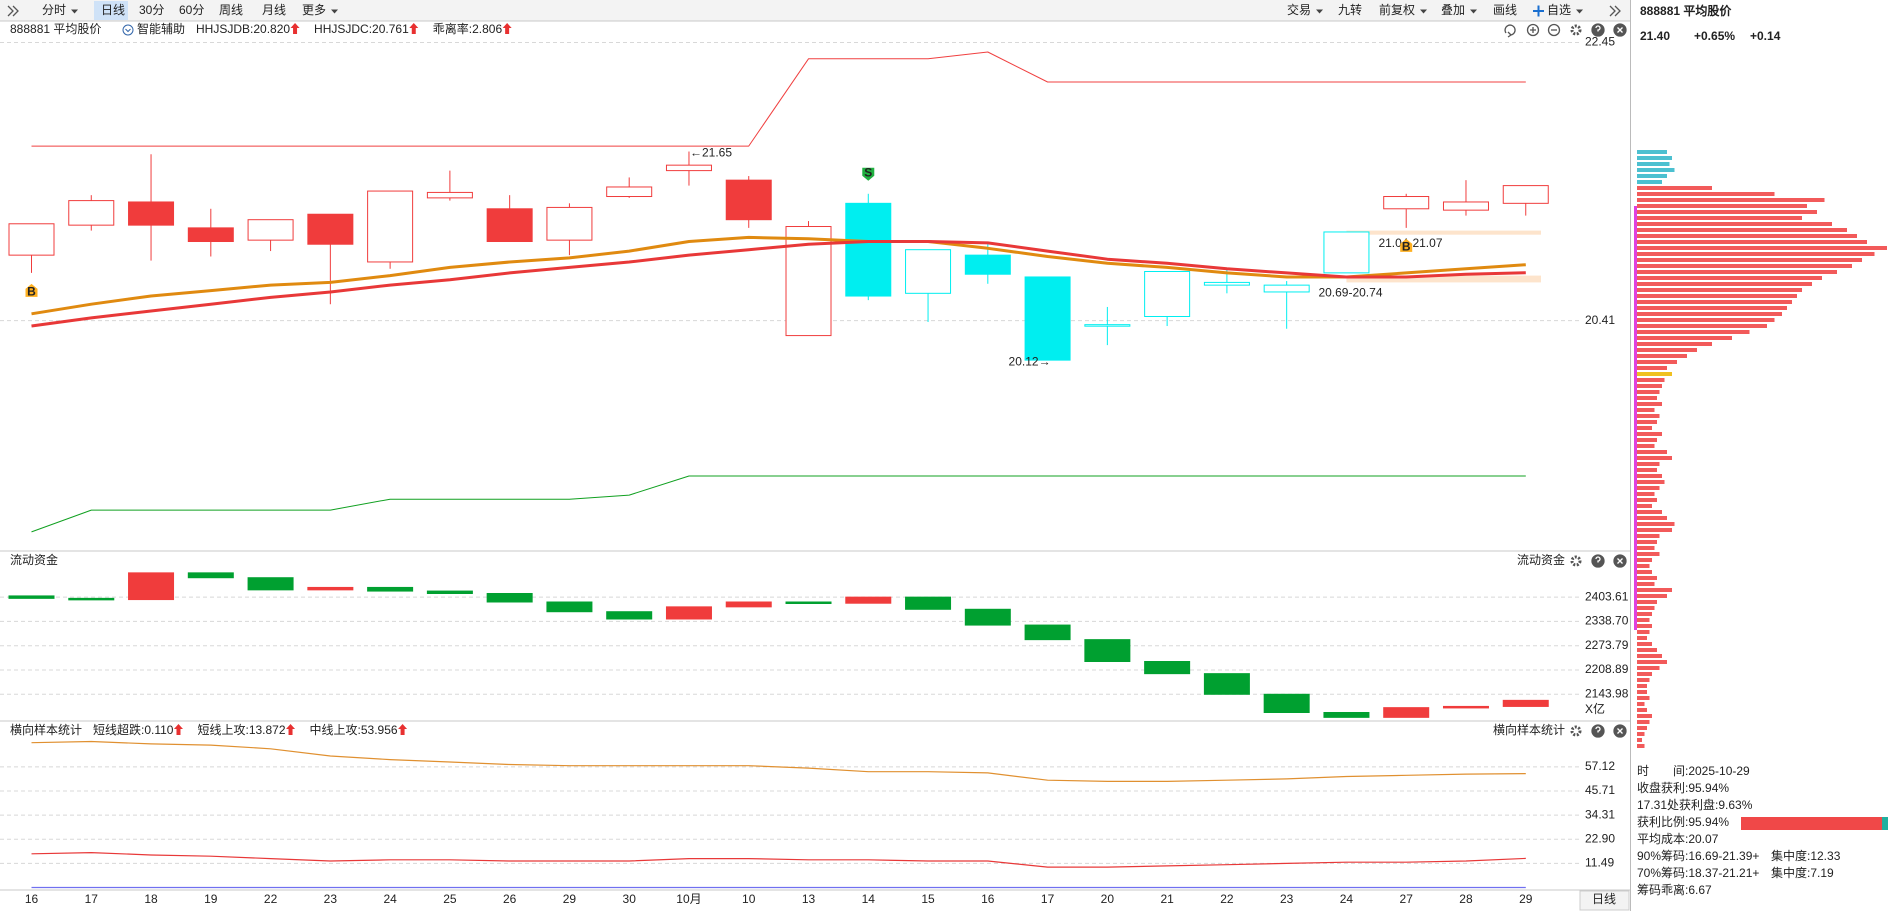 The width and height of the screenshot is (1900, 911). Describe the element at coordinates (1802, 872) in the screenshot. I see `stat-text: 集中度:7.19` at that location.